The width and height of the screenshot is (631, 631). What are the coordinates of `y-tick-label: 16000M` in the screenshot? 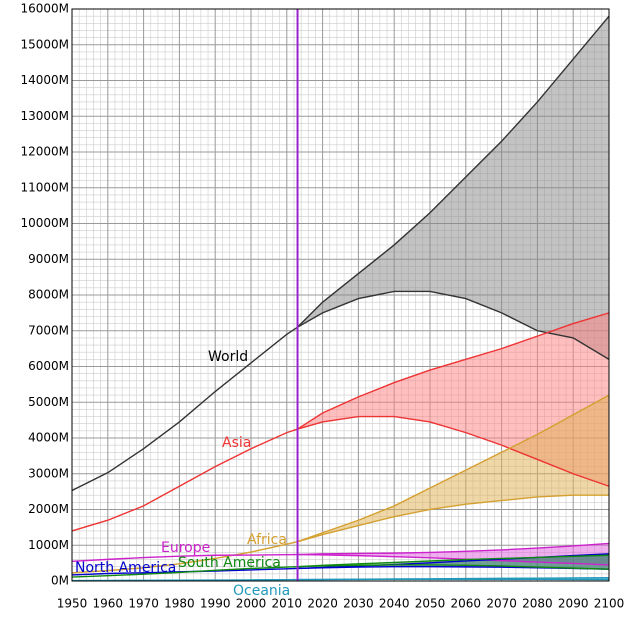 It's located at (44, 9).